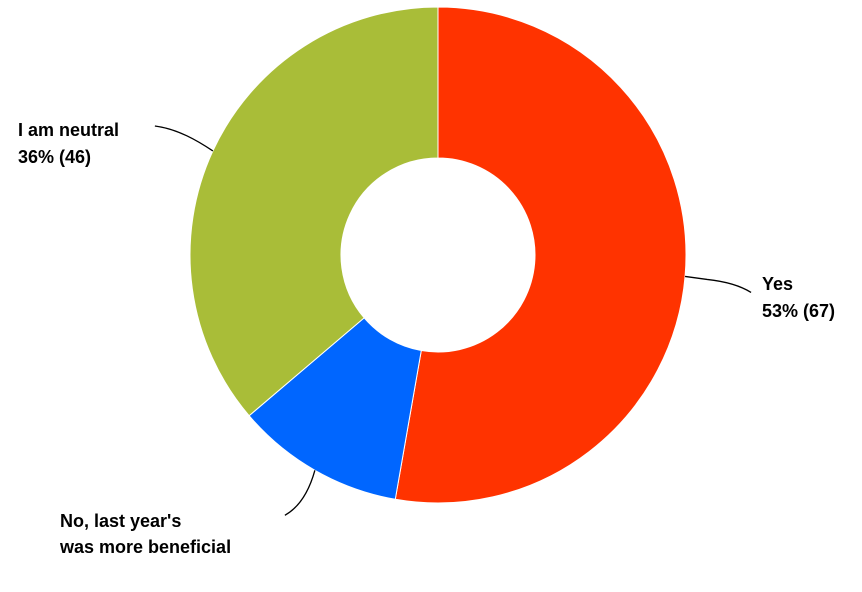 The image size is (862, 592). Describe the element at coordinates (300, 493) in the screenshot. I see `leader-no` at that location.